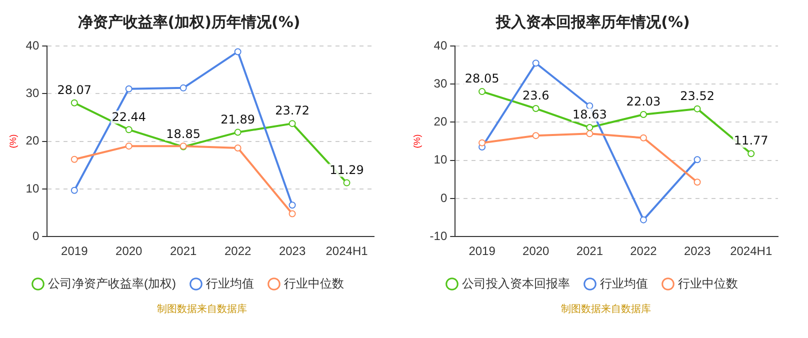 This screenshot has width=808, height=338. Describe the element at coordinates (482, 79) in the screenshot. I see `data-label: 28.05` at that location.